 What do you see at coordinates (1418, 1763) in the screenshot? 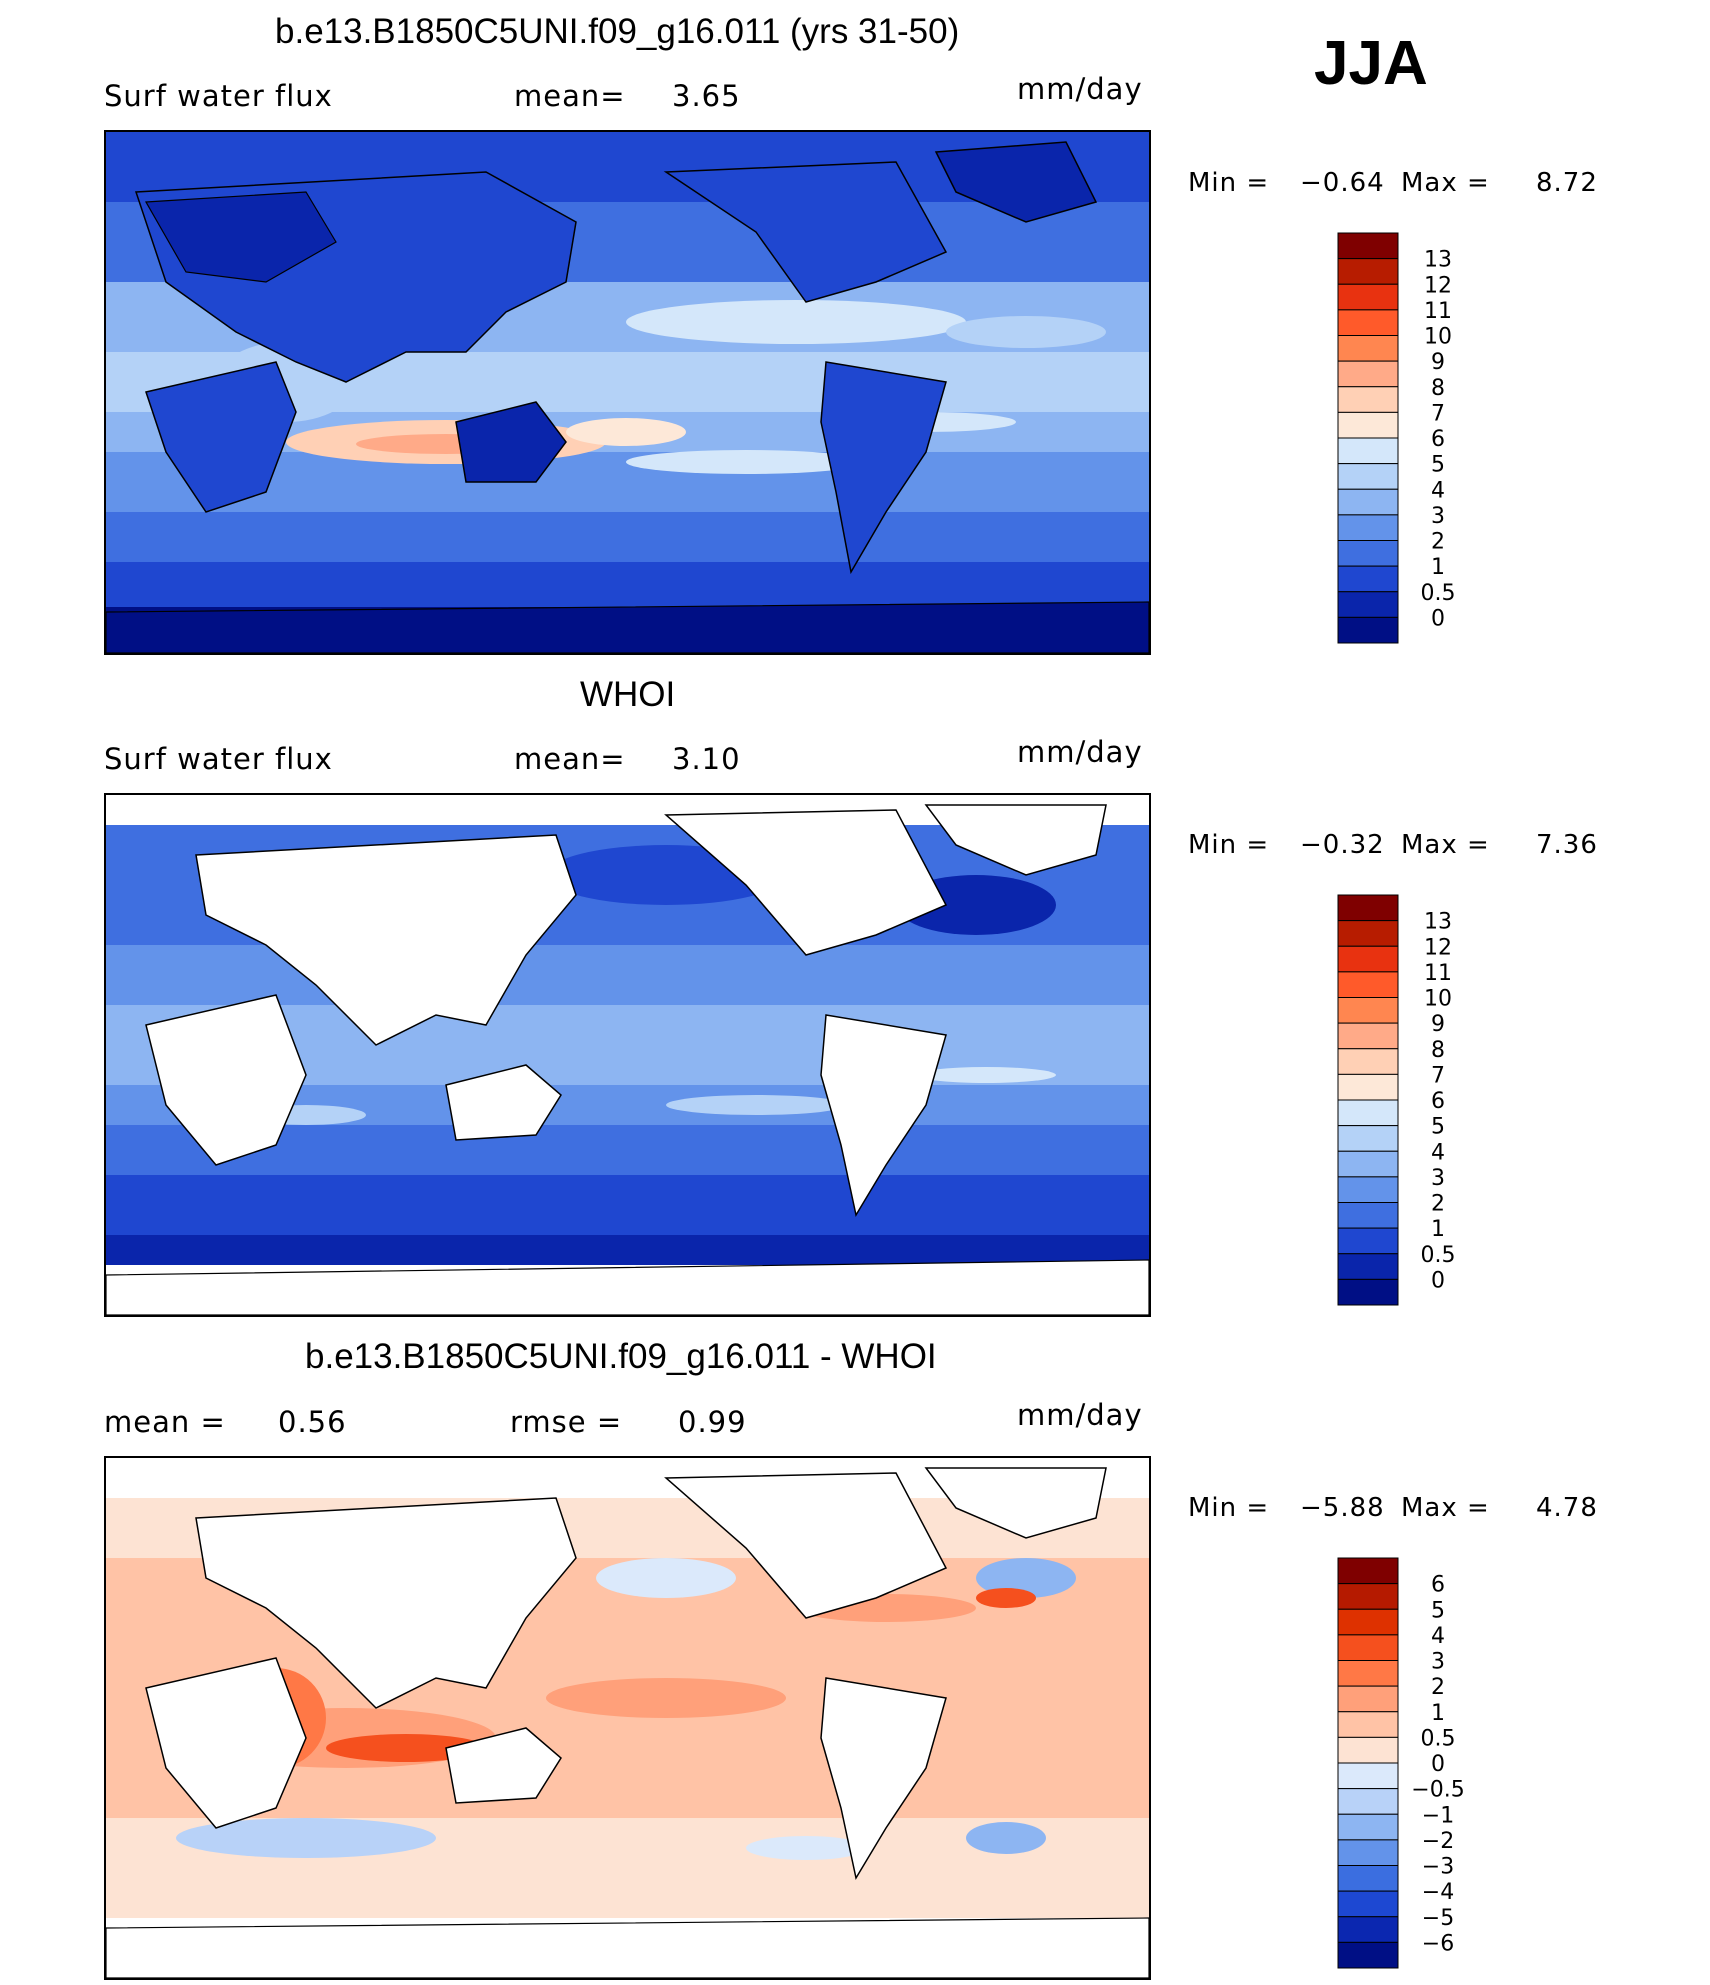
I see `colorbar-diff: 6 5 4 3 2 1 0.5 0 −0.5 −1 −2 −3 −4 −5 −6` at bounding box center [1418, 1763].